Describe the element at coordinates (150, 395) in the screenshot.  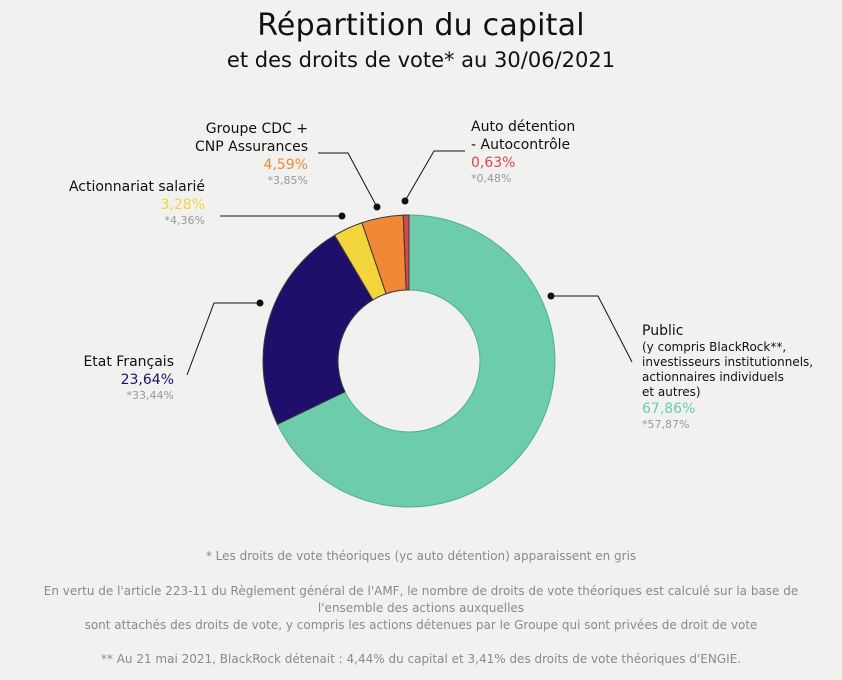
I see `slice-vote-etat: *33,44%` at that location.